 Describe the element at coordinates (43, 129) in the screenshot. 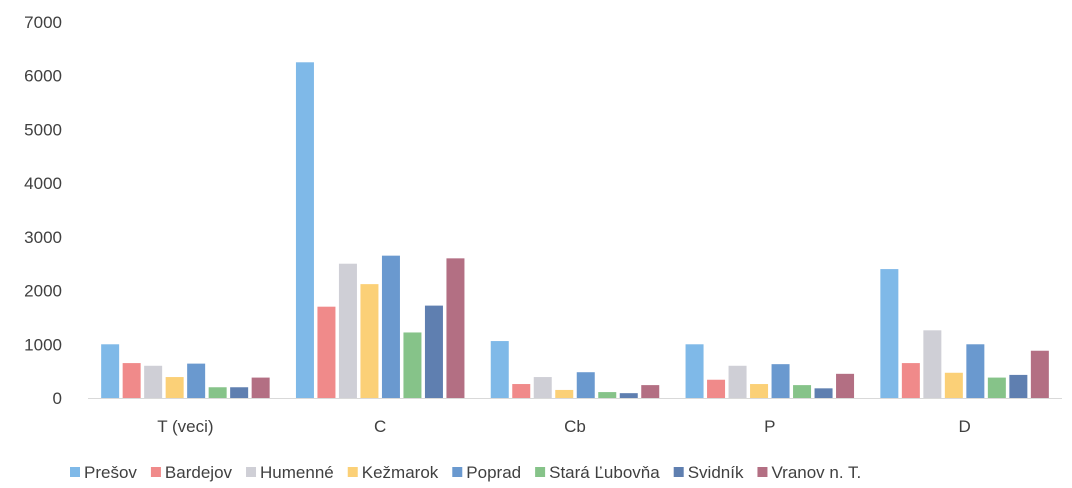

I see `y-tick-label: 5000` at that location.